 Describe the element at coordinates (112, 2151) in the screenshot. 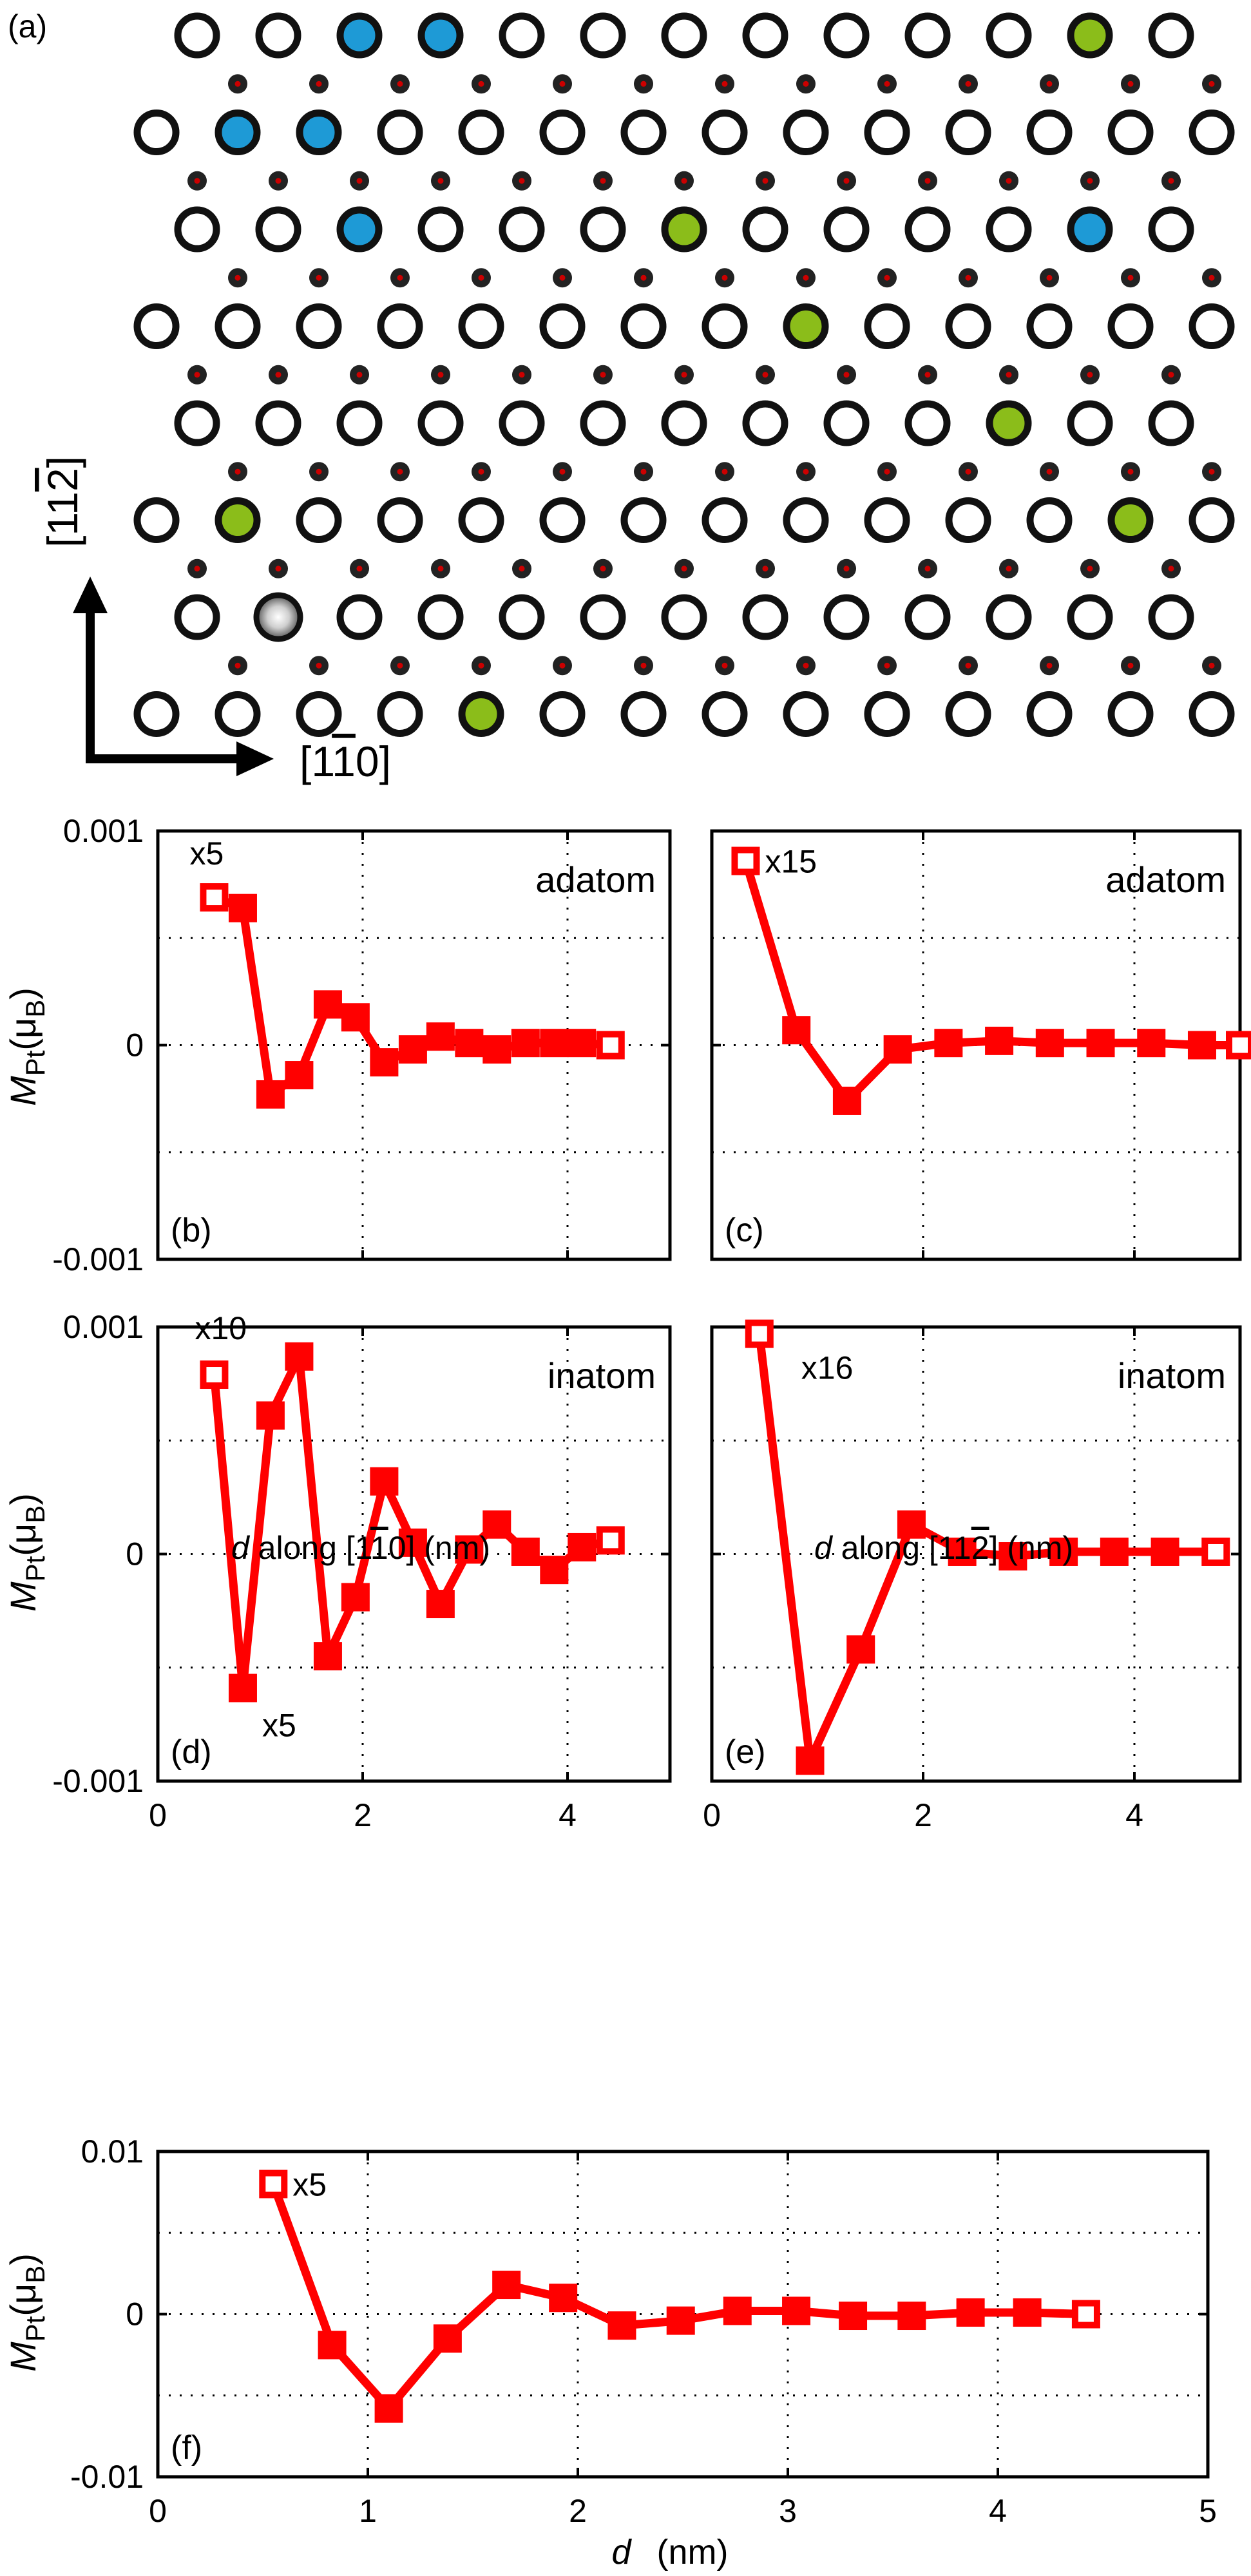

I see `y-tick-label: 0.01` at that location.